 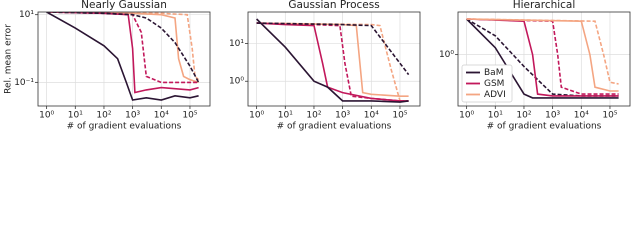 What do you see at coordinates (544, 5) in the screenshot?
I see `chart-title: Hierarchical` at bounding box center [544, 5].